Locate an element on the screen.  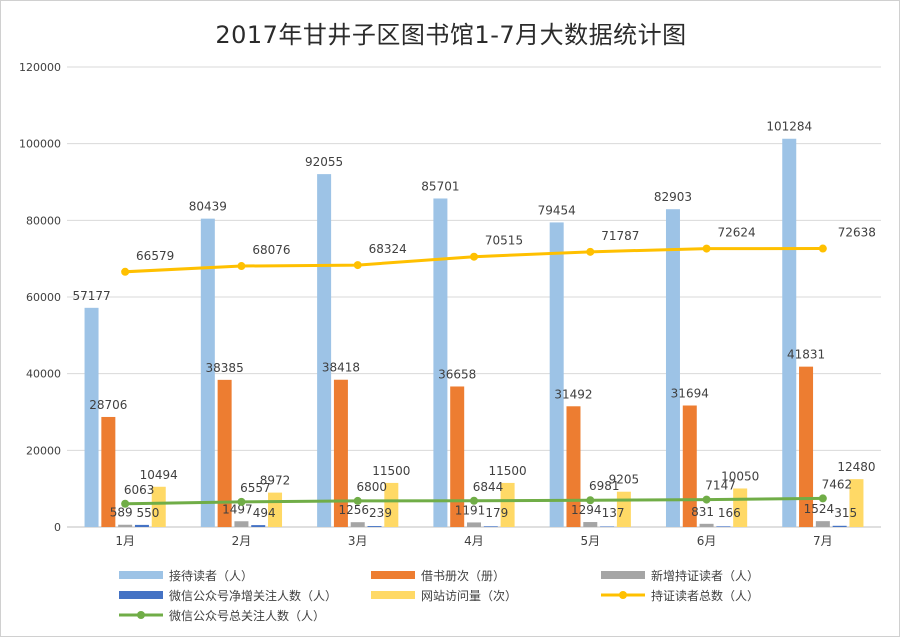
legend-label: 持证读者总数（人） is located at coordinates (705, 595).